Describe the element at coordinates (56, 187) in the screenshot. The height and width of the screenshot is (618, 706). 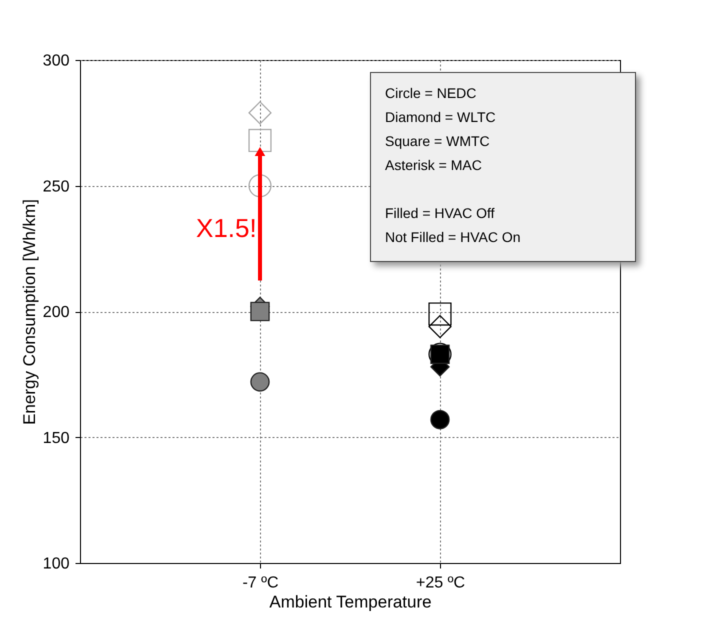
I see `y-tick-label: 250` at that location.